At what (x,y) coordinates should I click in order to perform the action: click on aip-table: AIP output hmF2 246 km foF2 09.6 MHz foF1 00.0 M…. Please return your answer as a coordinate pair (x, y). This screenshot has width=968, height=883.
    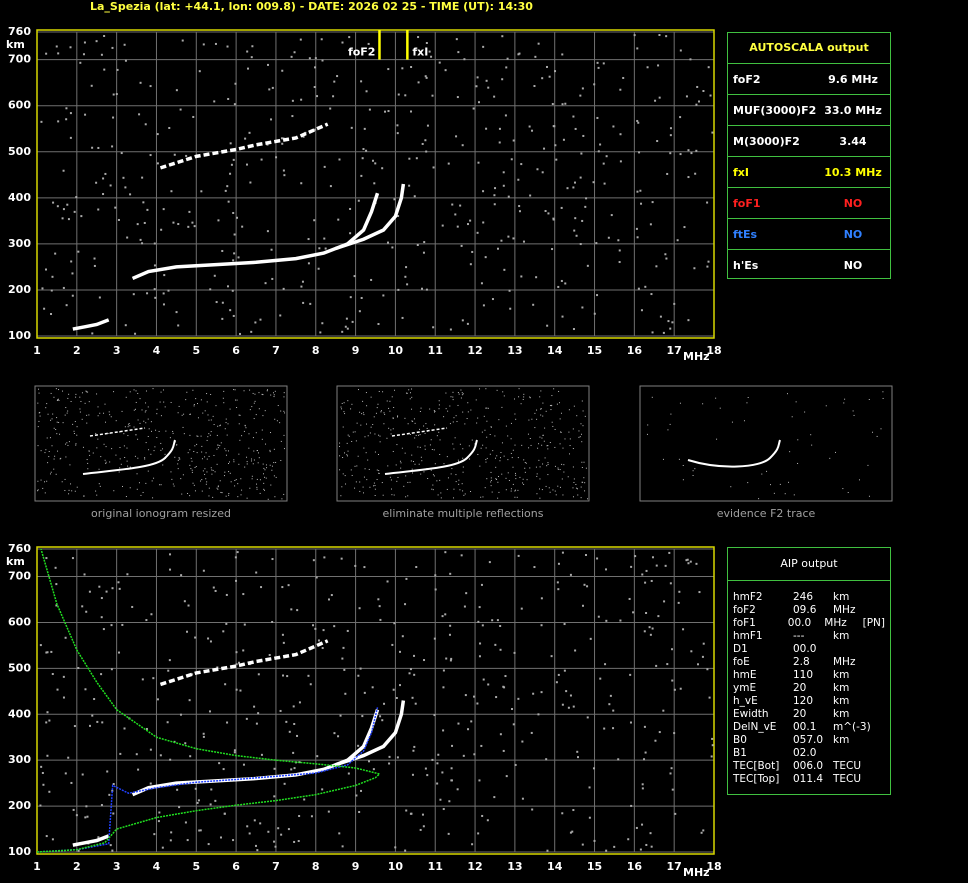
    Looking at the image, I should click on (809, 671).